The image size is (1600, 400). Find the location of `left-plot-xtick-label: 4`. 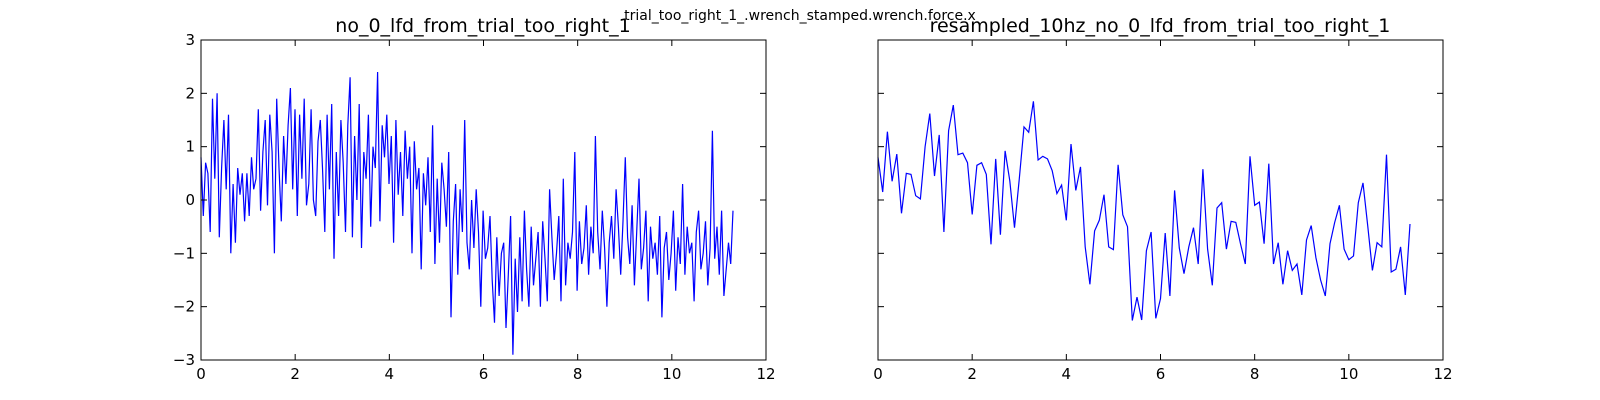

left-plot-xtick-label: 4 is located at coordinates (390, 374).